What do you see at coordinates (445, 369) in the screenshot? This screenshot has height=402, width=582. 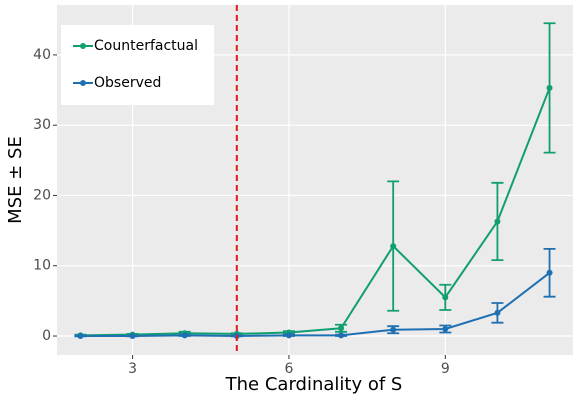 I see `x-tick-label: 9` at bounding box center [445, 369].